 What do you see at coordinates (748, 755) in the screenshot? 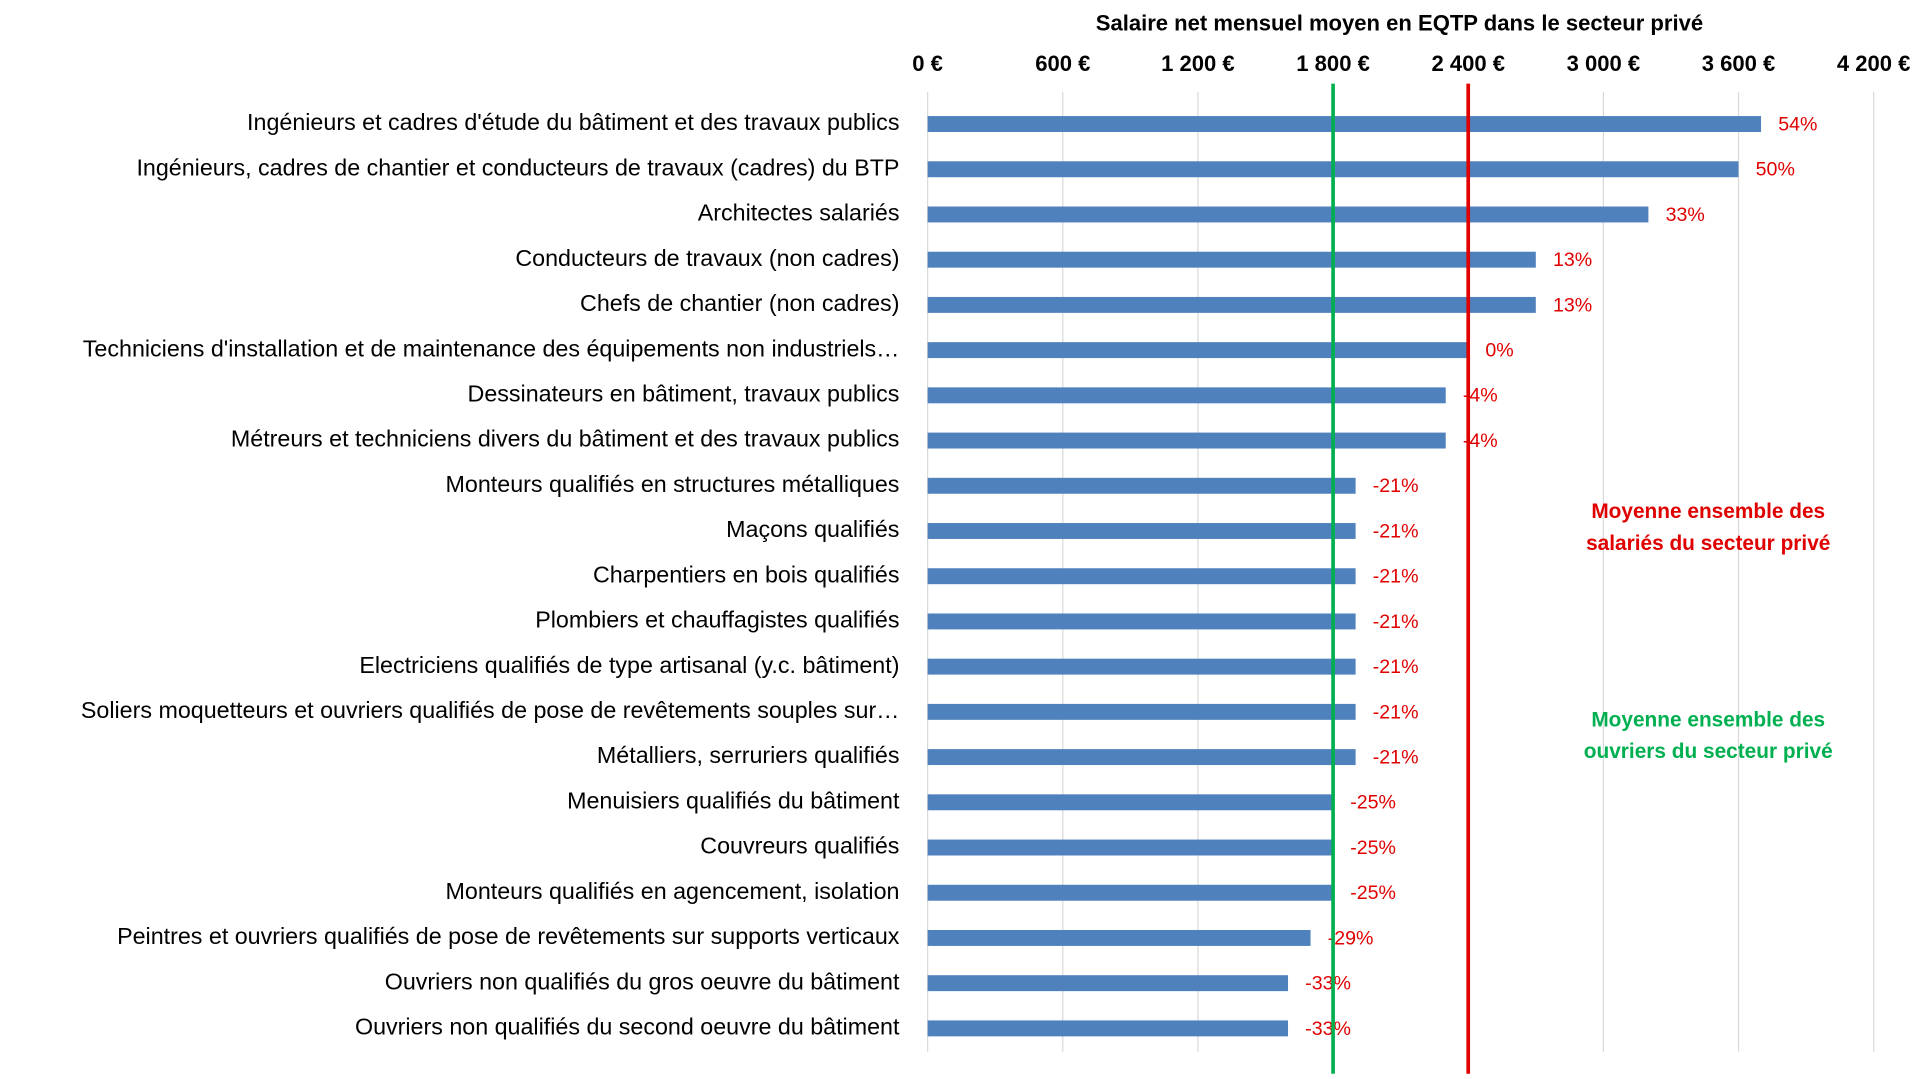
I see `y-tick-label: Métalliers, serruriers qualifiés` at bounding box center [748, 755].